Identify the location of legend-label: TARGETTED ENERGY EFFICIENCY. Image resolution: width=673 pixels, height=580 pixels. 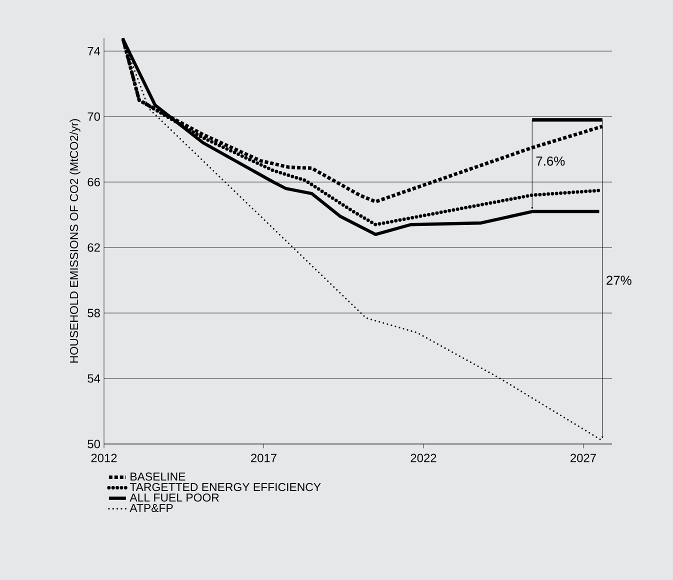
(225, 487).